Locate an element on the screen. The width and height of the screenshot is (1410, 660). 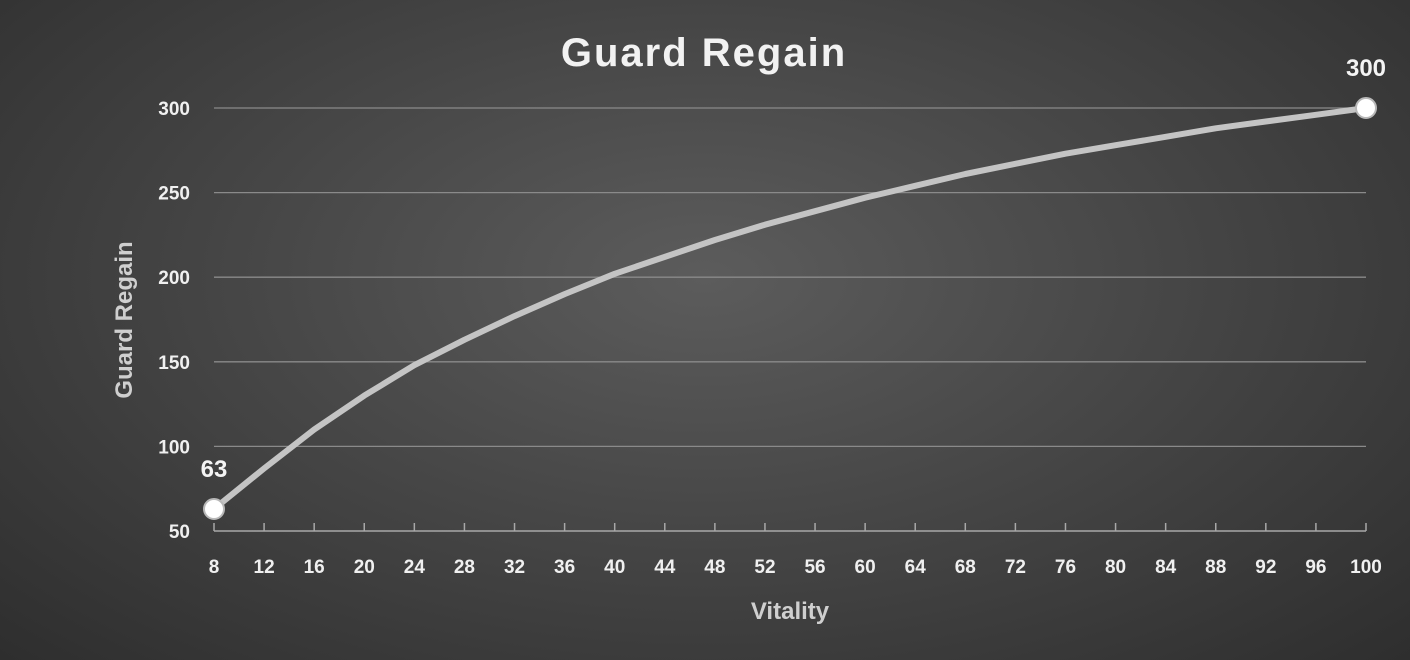
x-tick-label-28: 28 is located at coordinates (464, 567).